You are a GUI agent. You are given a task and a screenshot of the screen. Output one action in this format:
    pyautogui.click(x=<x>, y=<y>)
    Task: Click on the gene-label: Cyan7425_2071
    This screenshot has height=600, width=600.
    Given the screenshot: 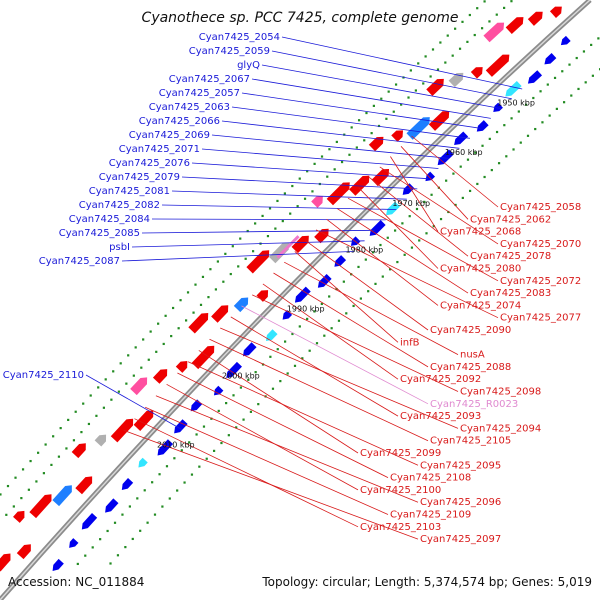 What is the action you would take?
    pyautogui.click(x=159, y=149)
    